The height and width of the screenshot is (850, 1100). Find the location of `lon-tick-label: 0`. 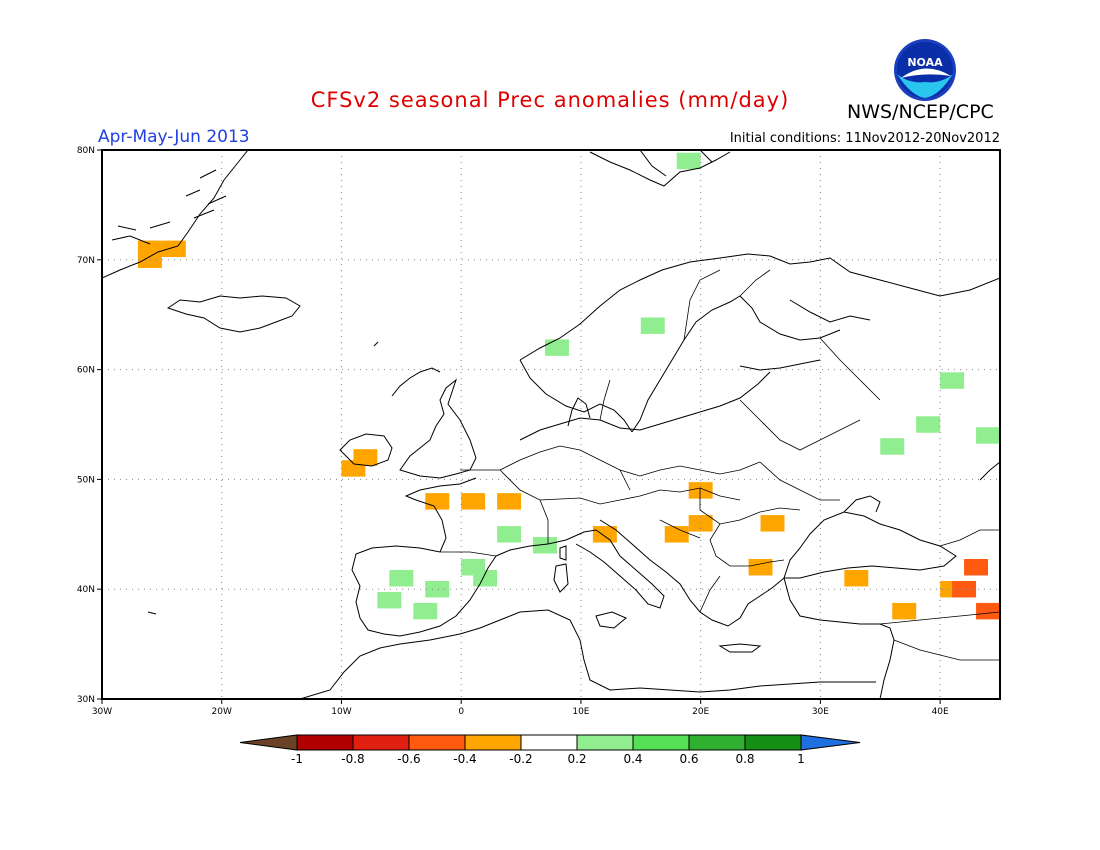

lon-tick-label: 0 is located at coordinates (461, 712).